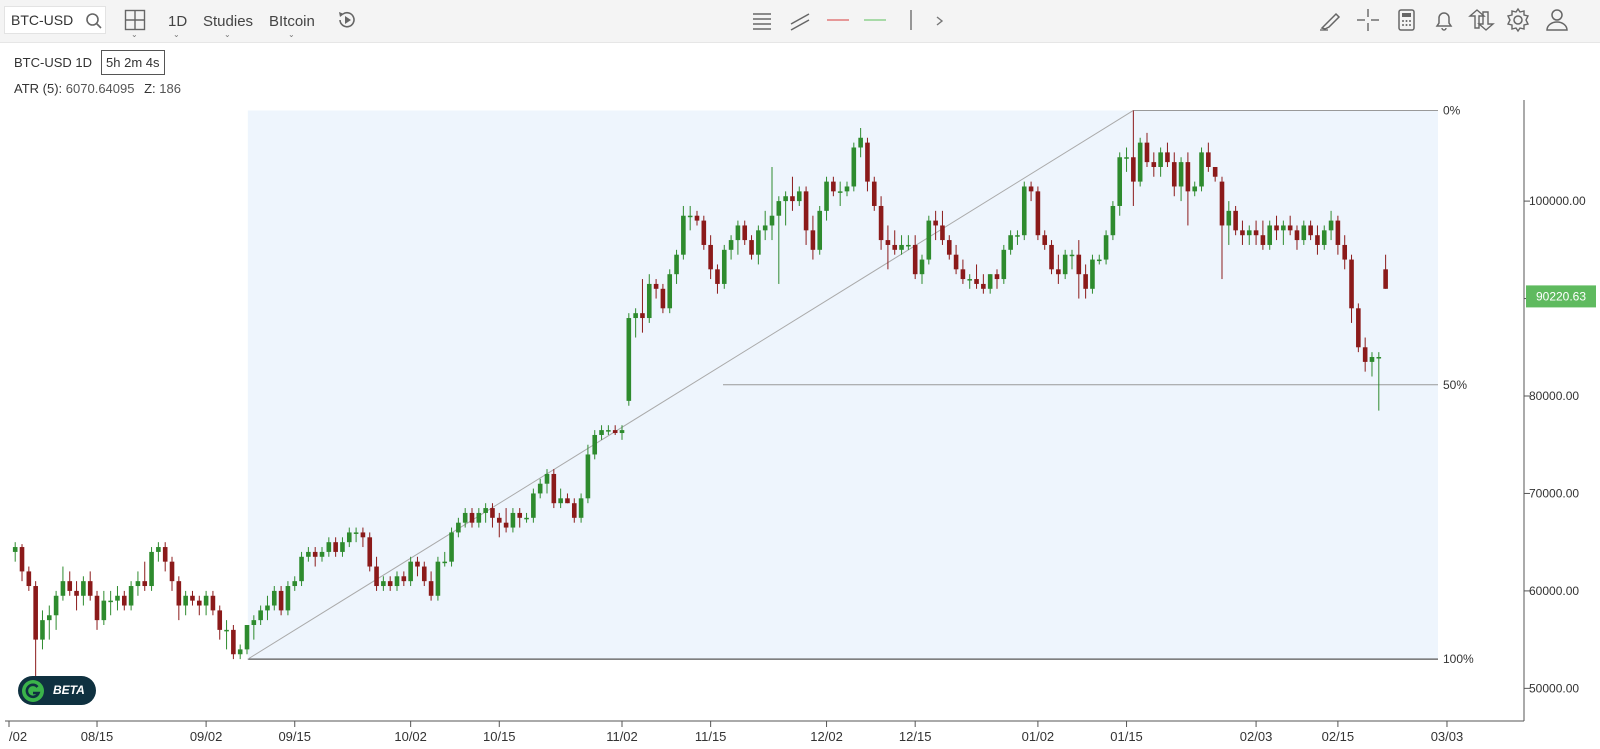 This screenshot has height=749, width=1600. Describe the element at coordinates (57, 690) in the screenshot. I see `beta-badge: BETA` at that location.